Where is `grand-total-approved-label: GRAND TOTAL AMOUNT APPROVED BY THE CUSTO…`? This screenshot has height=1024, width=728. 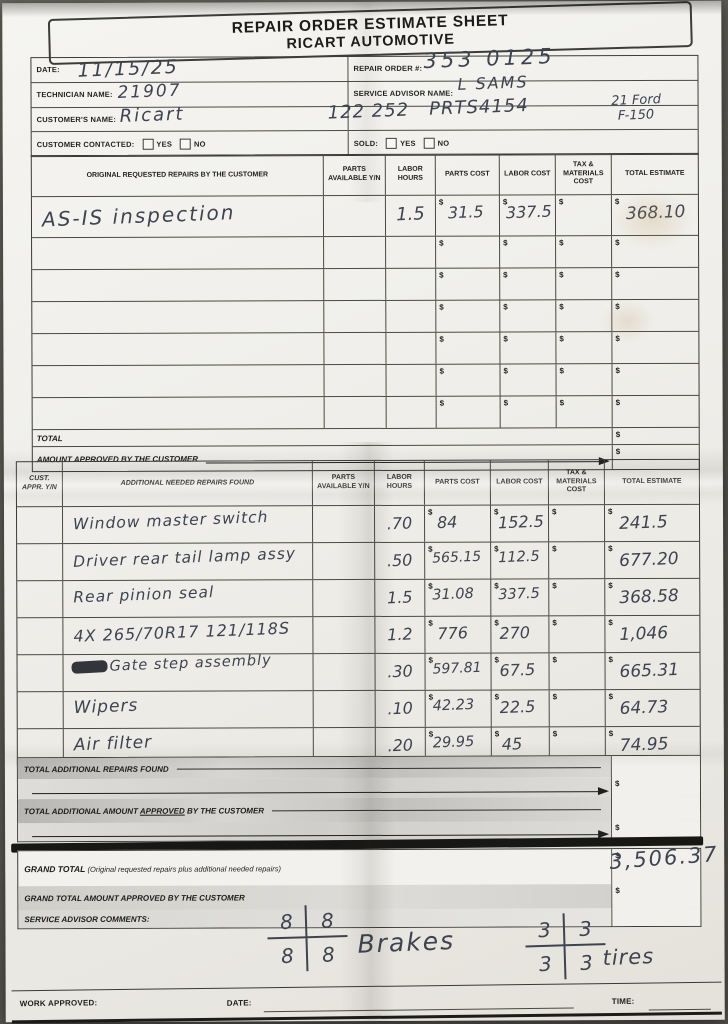
grand-total-approved-label: GRAND TOTAL AMOUNT APPROVED BY THE CUSTO… is located at coordinates (134, 897).